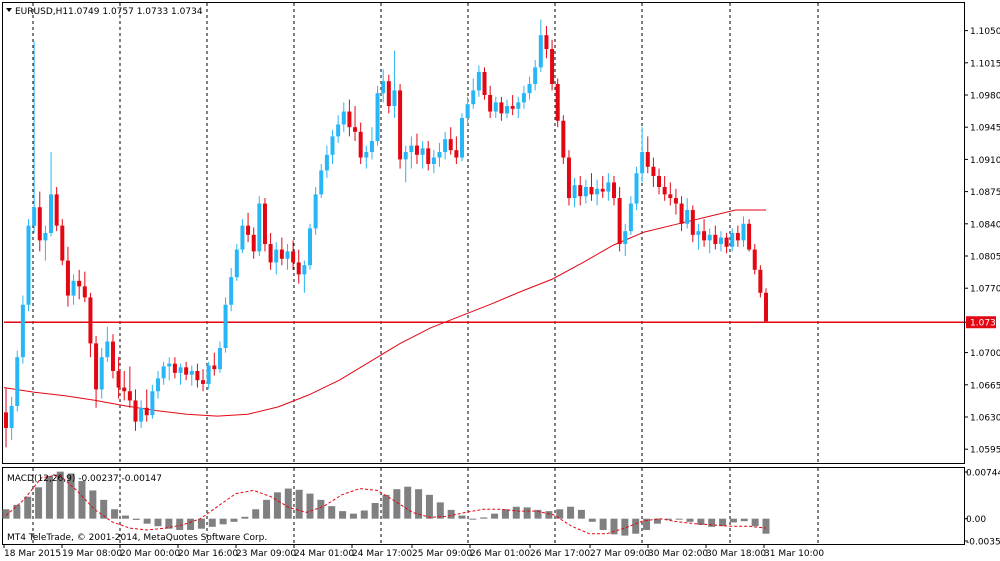  Describe the element at coordinates (32, 554) in the screenshot. I see `time-tick-label: 18 Mar 2015` at that location.